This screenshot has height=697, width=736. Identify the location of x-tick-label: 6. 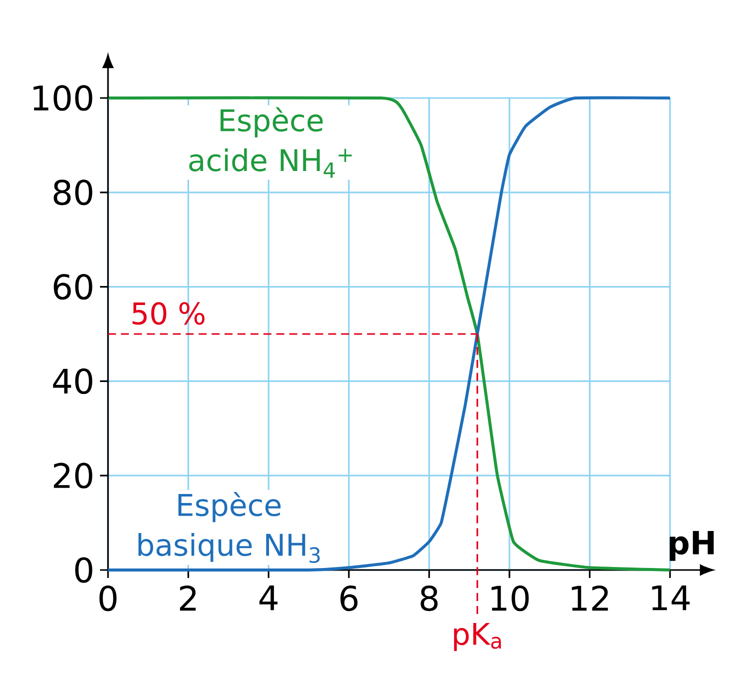
(349, 598).